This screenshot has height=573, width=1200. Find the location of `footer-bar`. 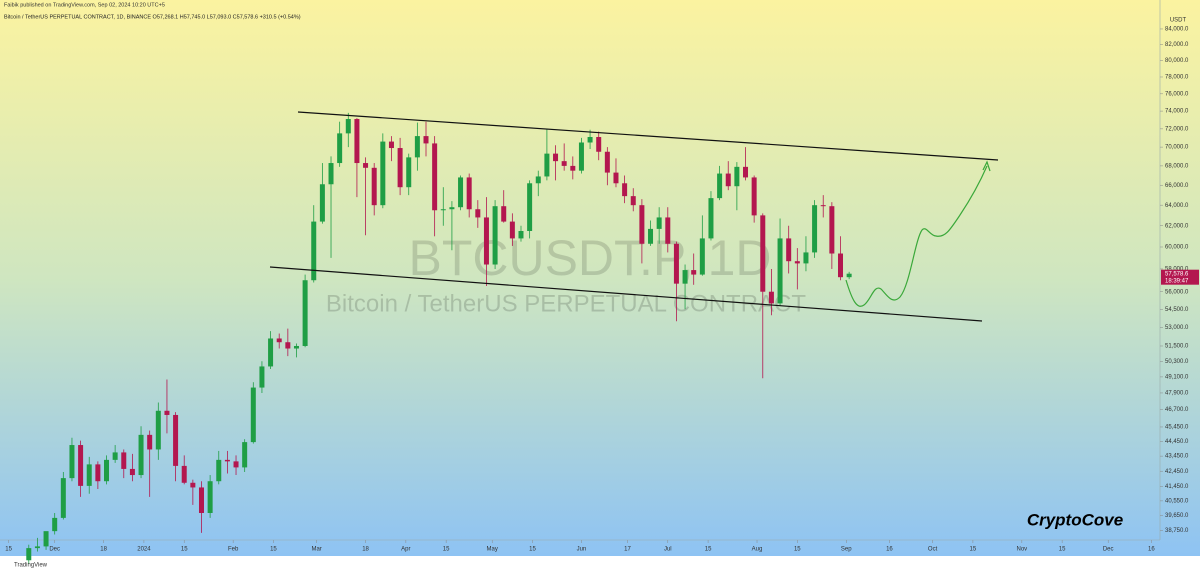

footer-bar is located at coordinates (600, 564).